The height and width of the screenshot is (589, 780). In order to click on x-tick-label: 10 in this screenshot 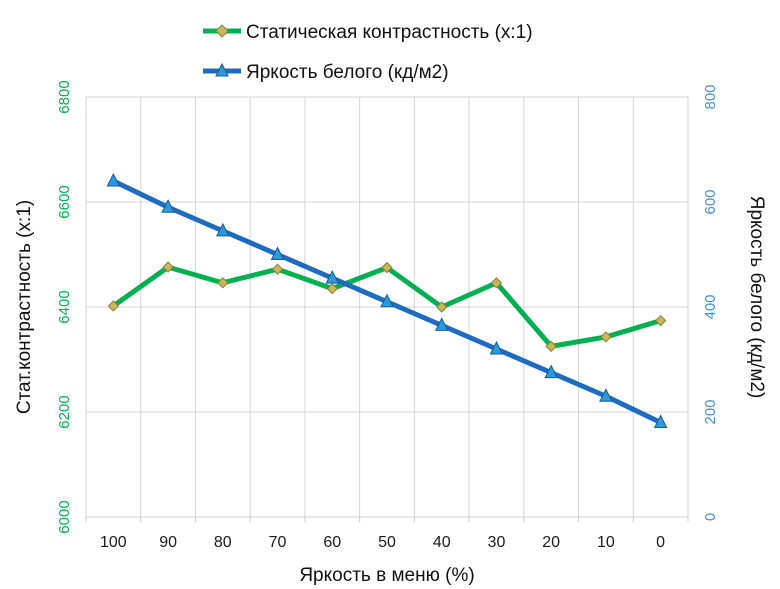, I will do `click(606, 542)`.